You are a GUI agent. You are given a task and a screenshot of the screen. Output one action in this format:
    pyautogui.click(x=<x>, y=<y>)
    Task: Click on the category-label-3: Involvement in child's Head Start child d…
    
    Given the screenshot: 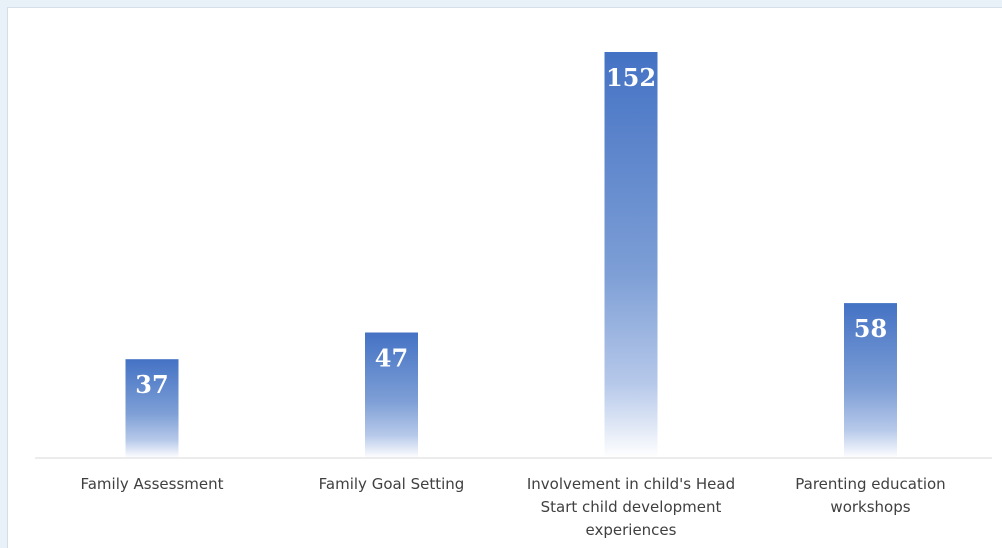 What is the action you would take?
    pyautogui.click(x=631, y=507)
    